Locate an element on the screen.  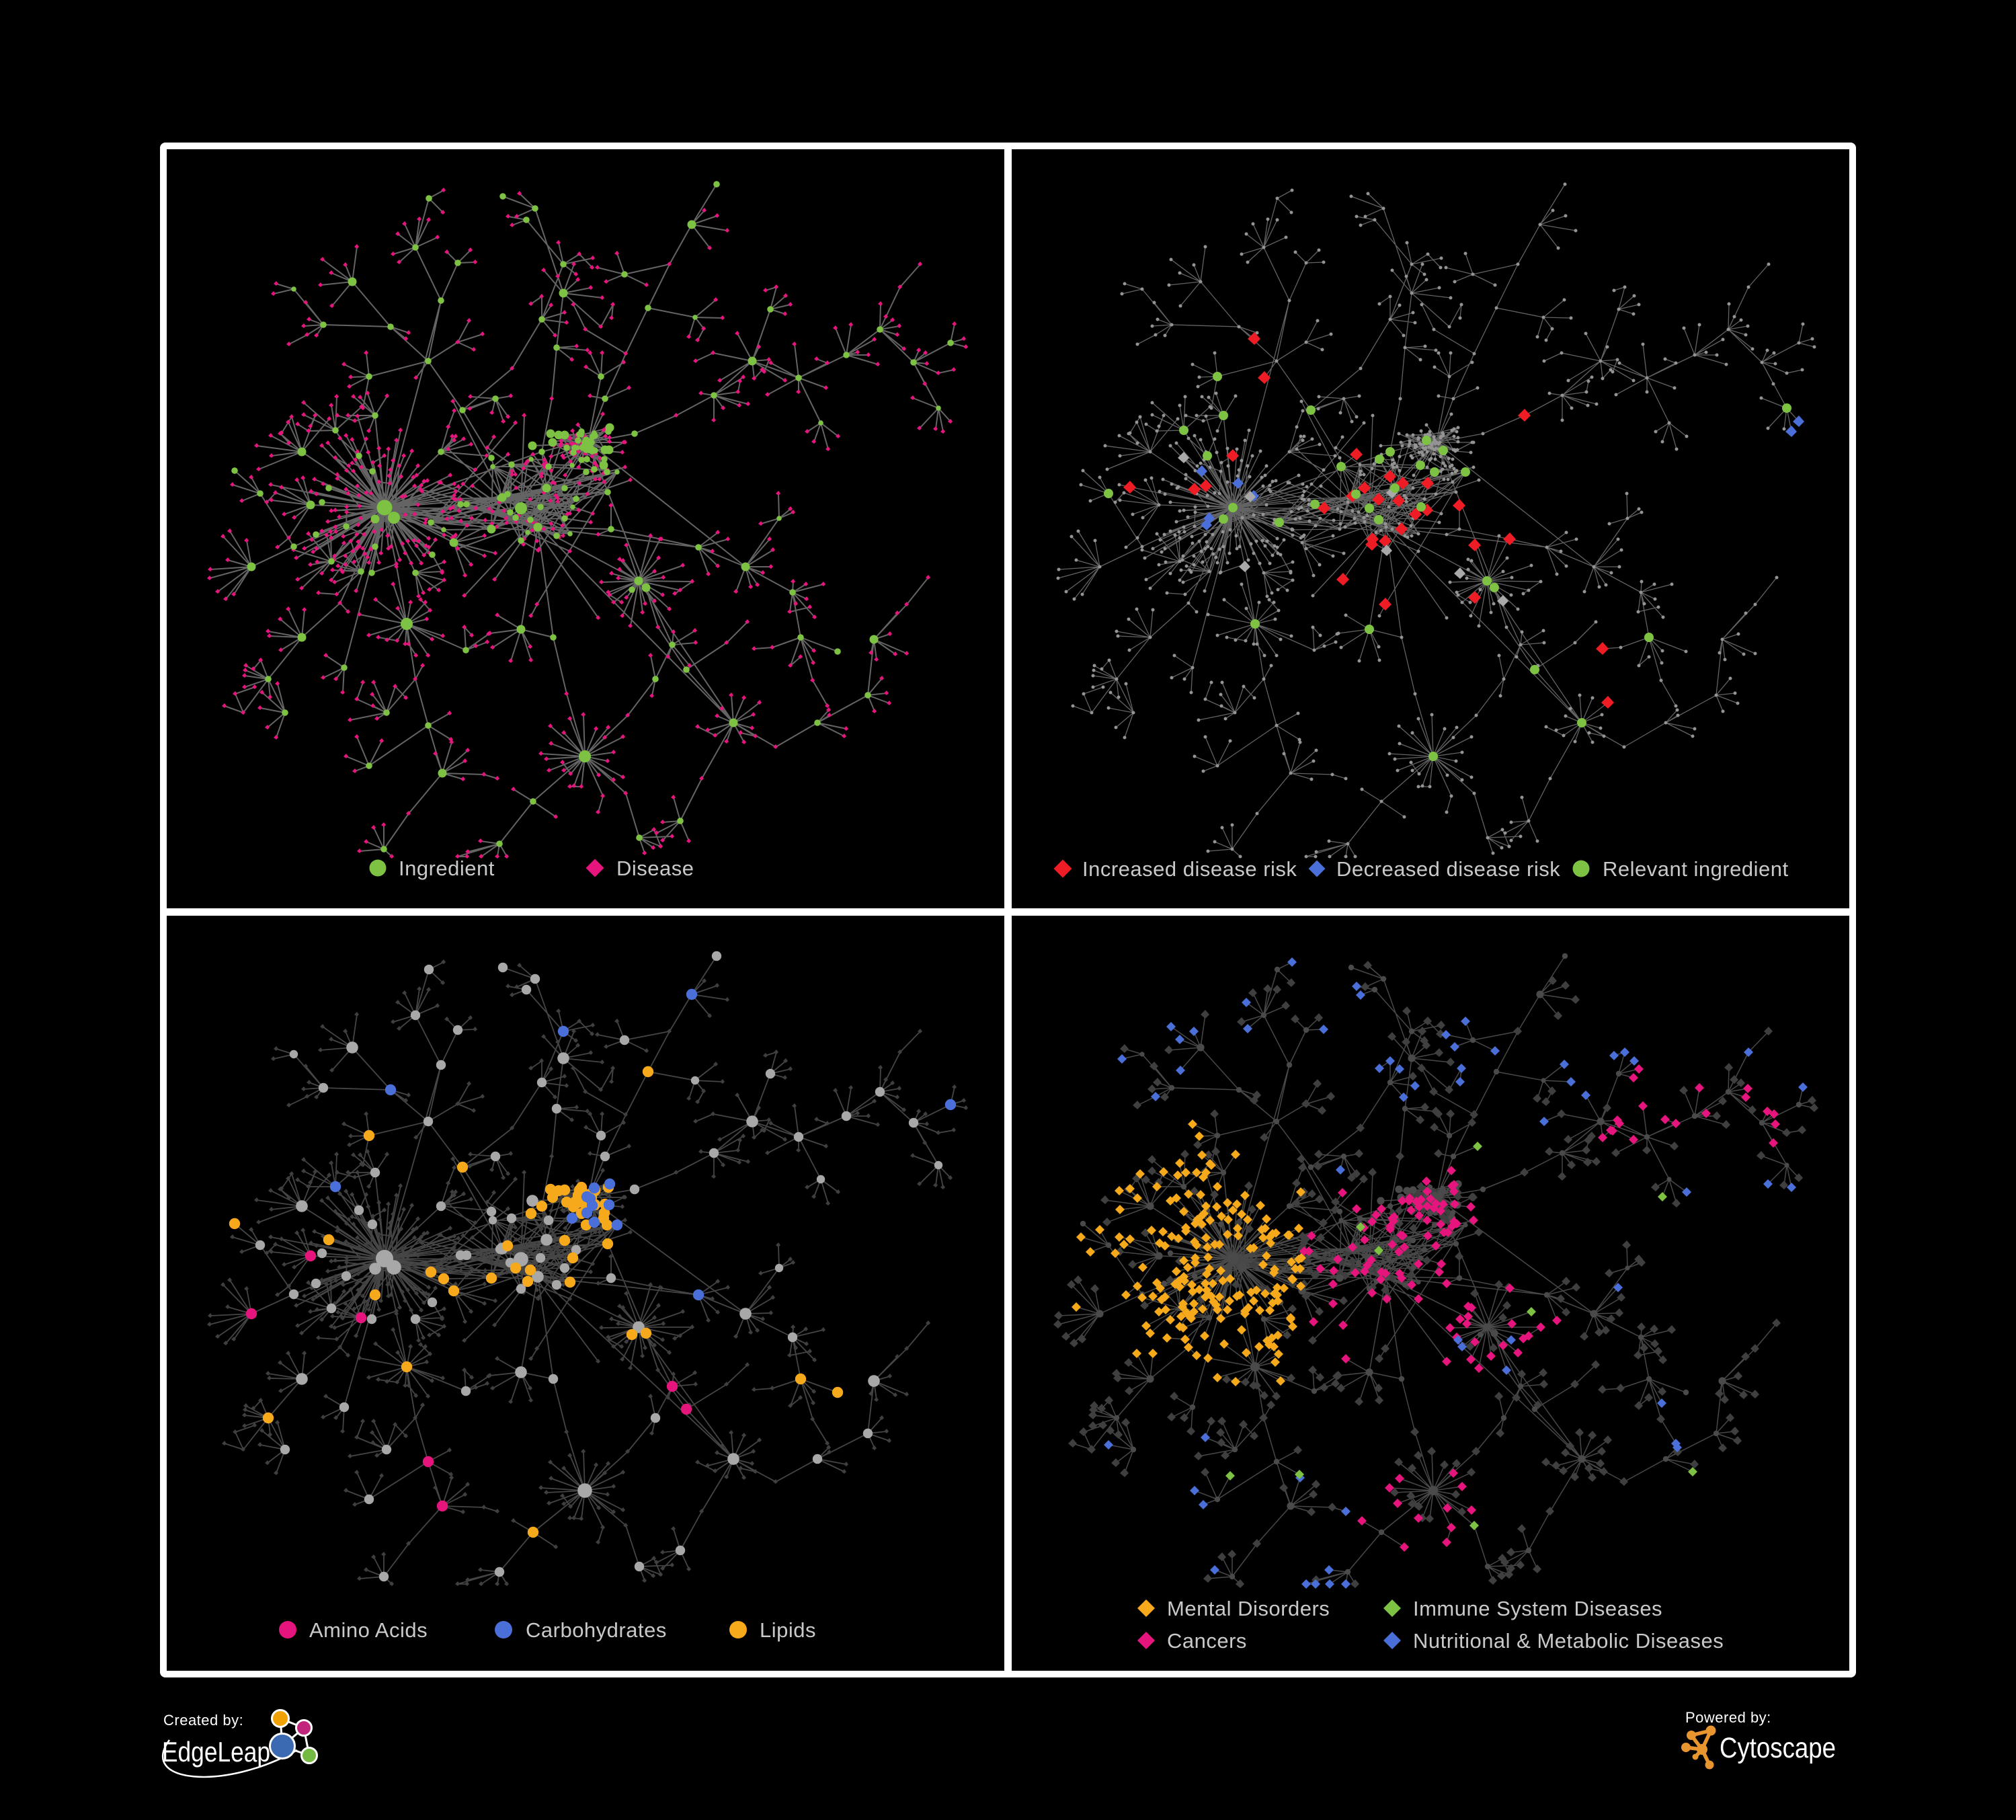
svg-text: Decreased disease risk is located at coordinates (1448, 869).